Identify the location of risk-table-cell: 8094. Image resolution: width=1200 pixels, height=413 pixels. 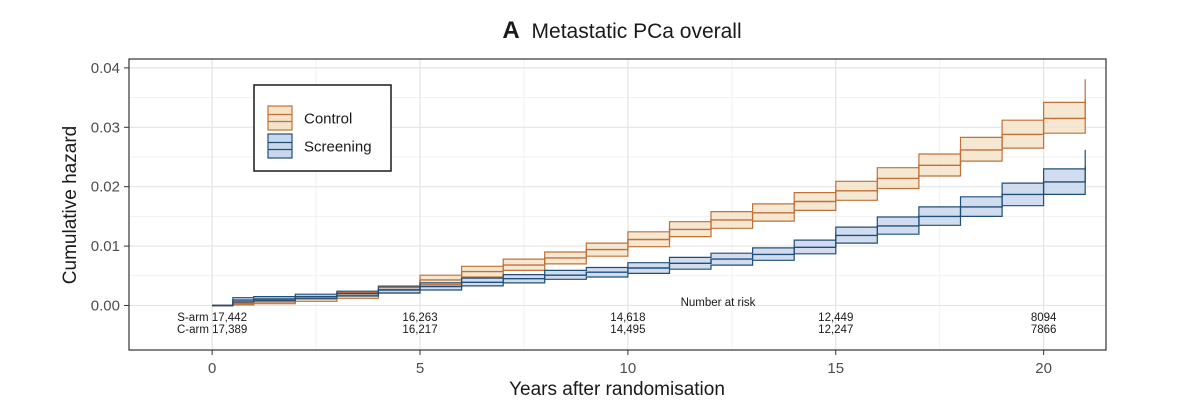
(1044, 318).